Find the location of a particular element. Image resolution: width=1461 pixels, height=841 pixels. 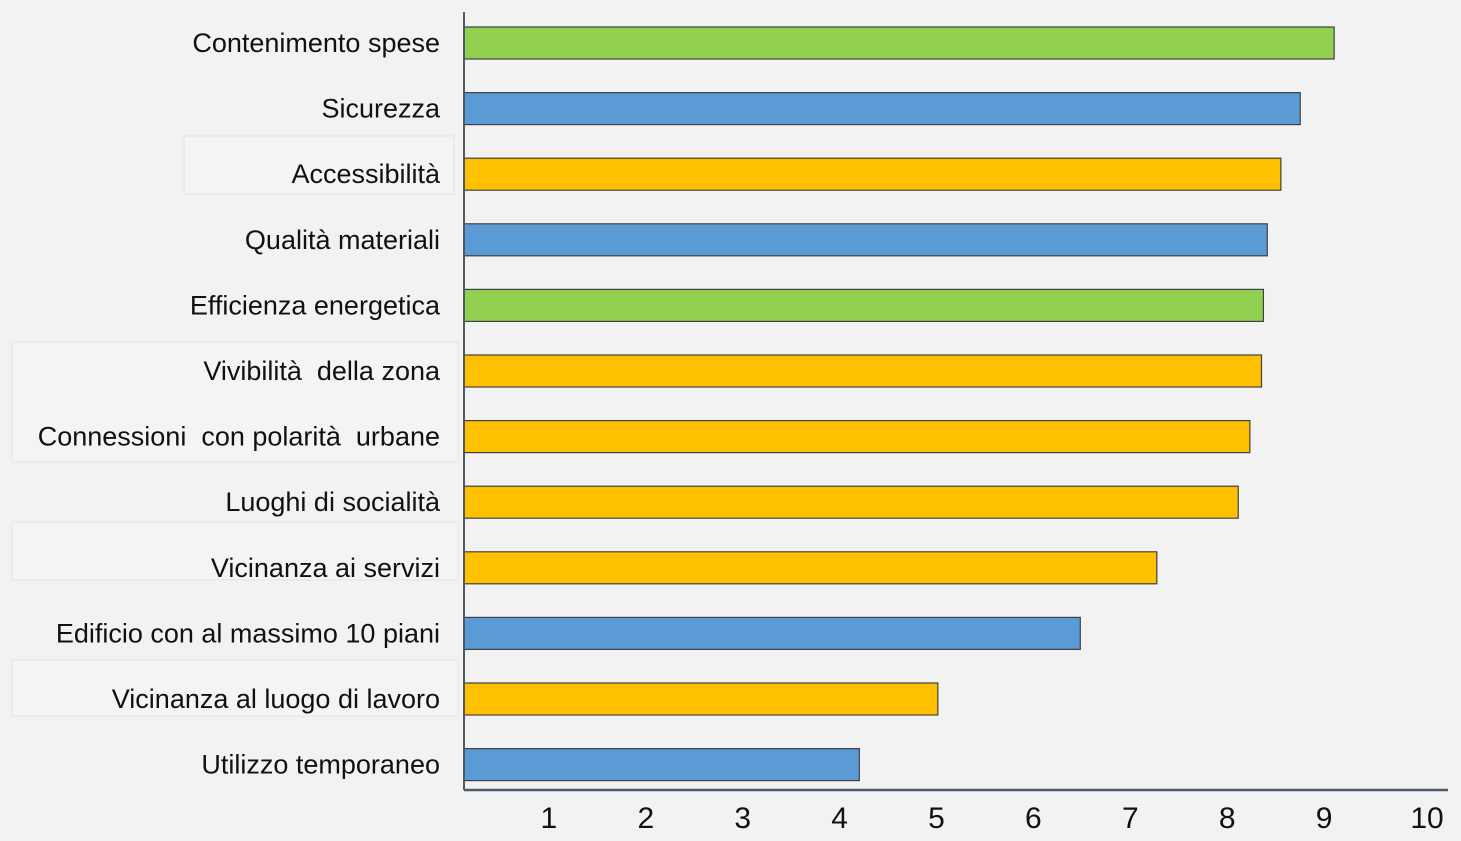

category-label: Qualità materiali is located at coordinates (342, 240).